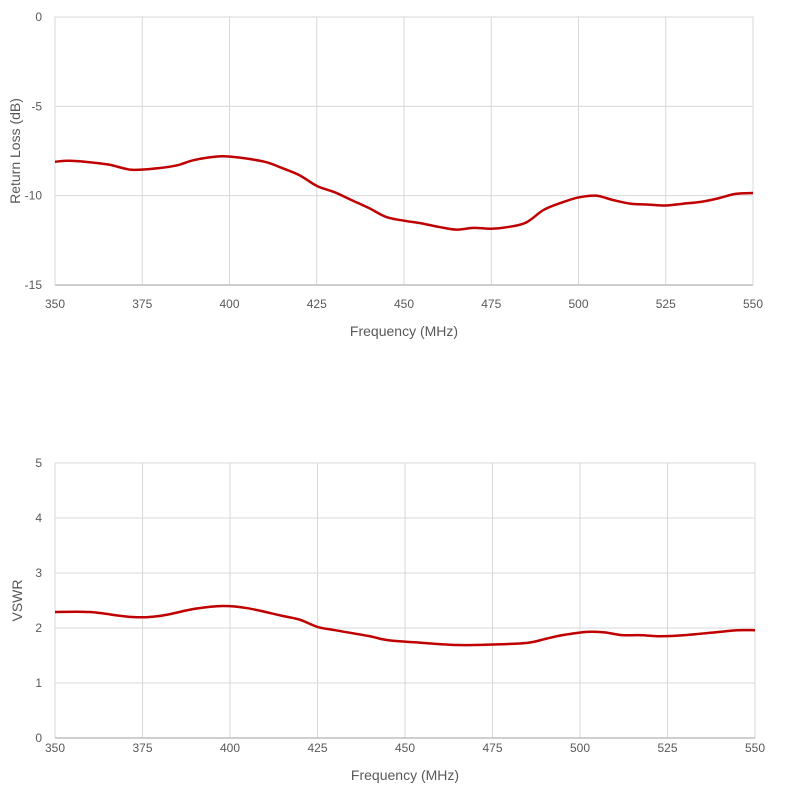 This screenshot has width=800, height=804. What do you see at coordinates (34, 196) in the screenshot?
I see `y-tick-label: -10` at bounding box center [34, 196].